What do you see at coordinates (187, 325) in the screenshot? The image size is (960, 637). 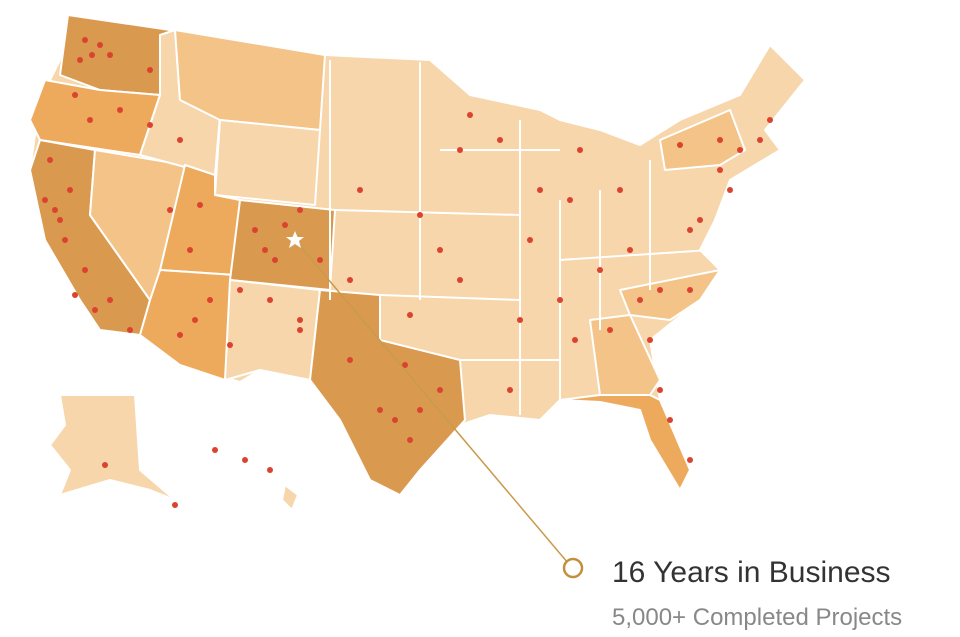 I see `state-az` at bounding box center [187, 325].